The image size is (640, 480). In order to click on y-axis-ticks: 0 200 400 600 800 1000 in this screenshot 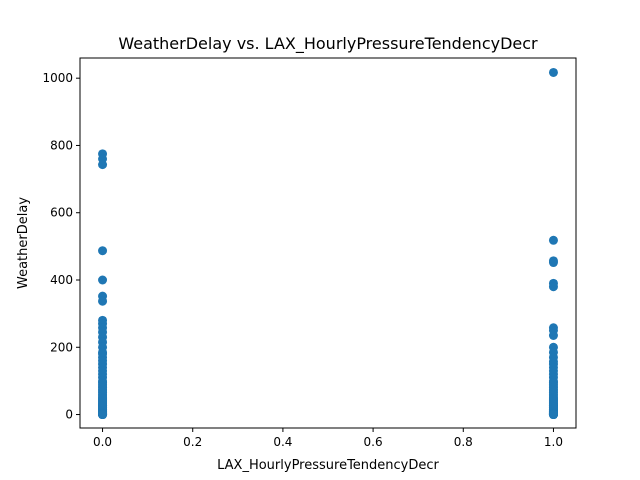, I will do `click(61, 246)`.